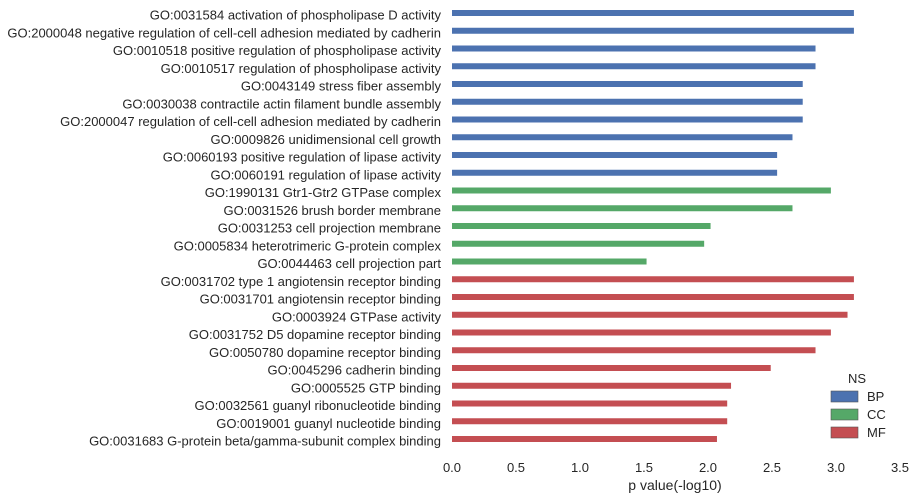 Image resolution: width=914 pixels, height=500 pixels. What do you see at coordinates (315, 334) in the screenshot?
I see `category-label: GO:0031752 D5 dopamine receptor binding` at bounding box center [315, 334].